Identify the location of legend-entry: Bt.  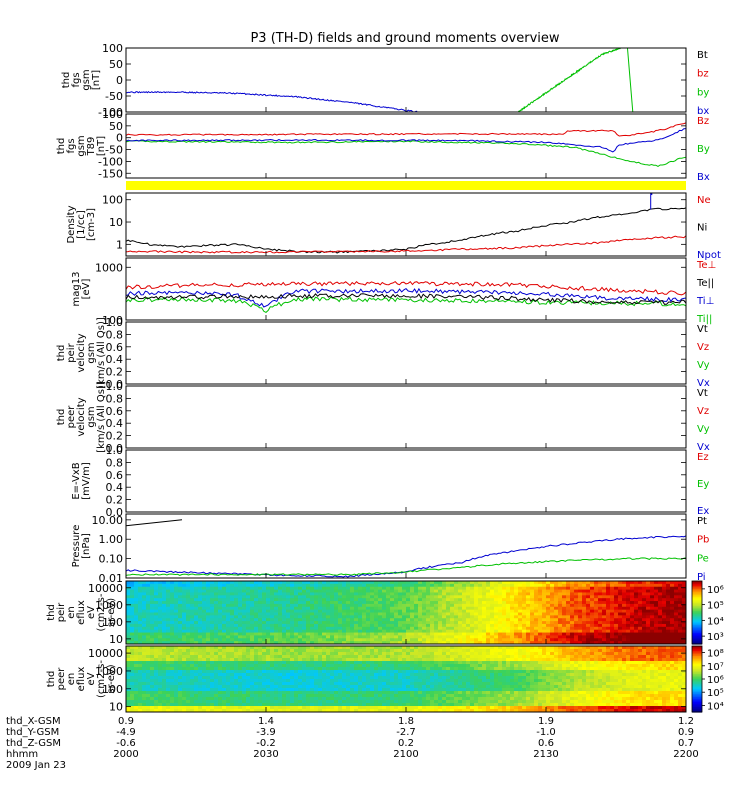
(702, 55).